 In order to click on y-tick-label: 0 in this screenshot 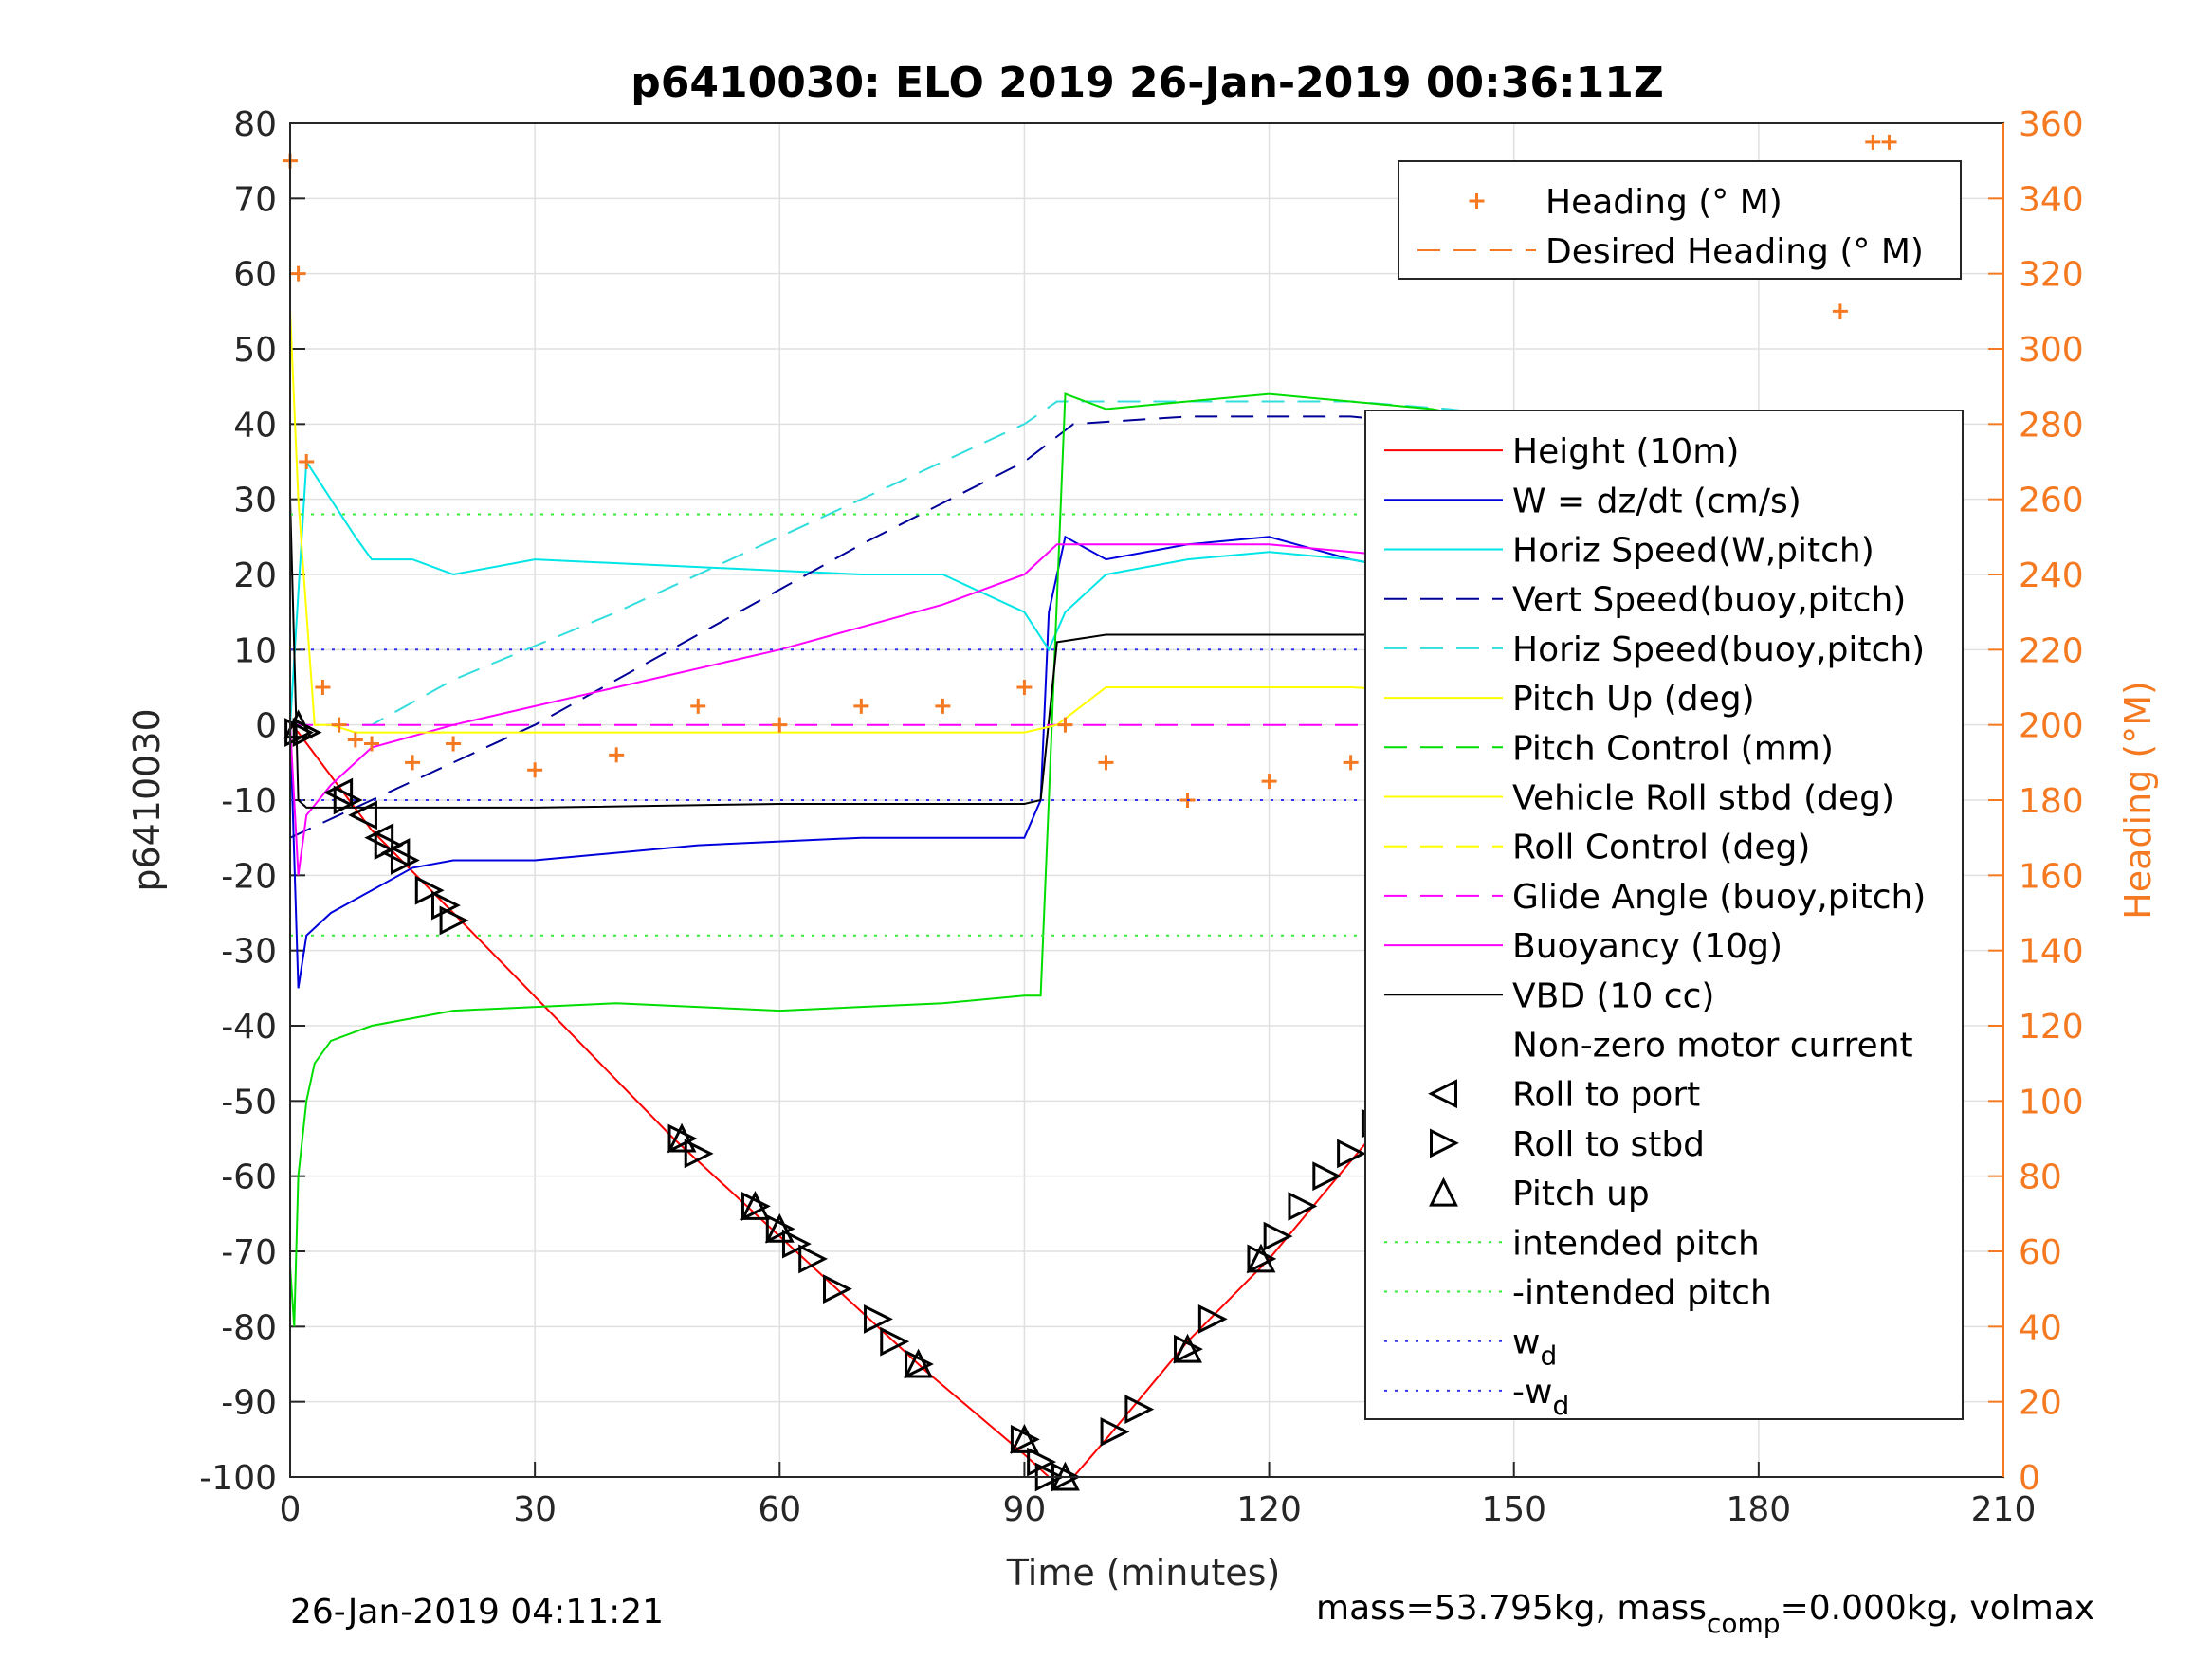, I will do `click(266, 726)`.